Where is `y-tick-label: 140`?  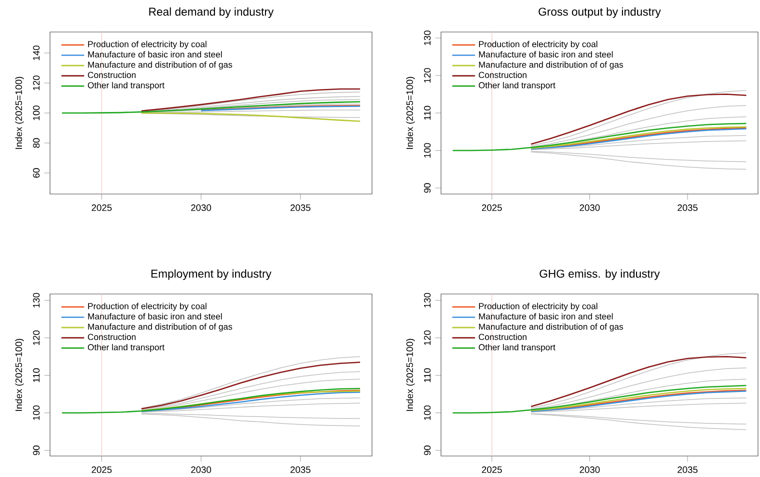
y-tick-label: 140 is located at coordinates (36, 53).